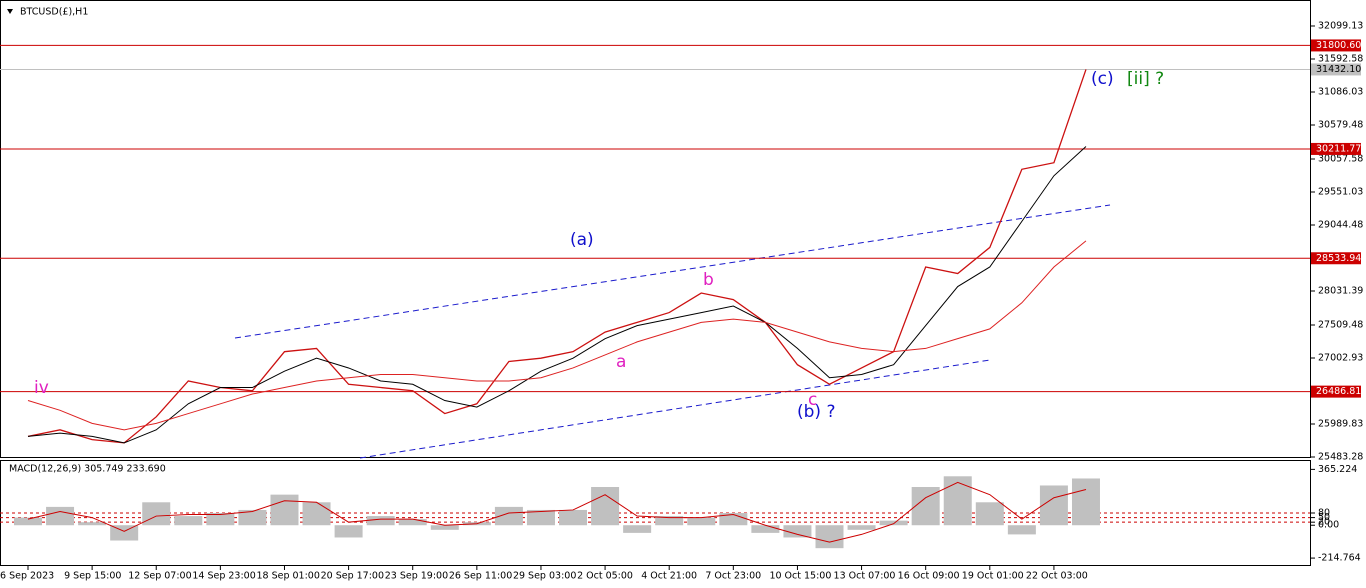 The image size is (1366, 588). I want to click on level-label: 28533.94, so click(1338, 258).